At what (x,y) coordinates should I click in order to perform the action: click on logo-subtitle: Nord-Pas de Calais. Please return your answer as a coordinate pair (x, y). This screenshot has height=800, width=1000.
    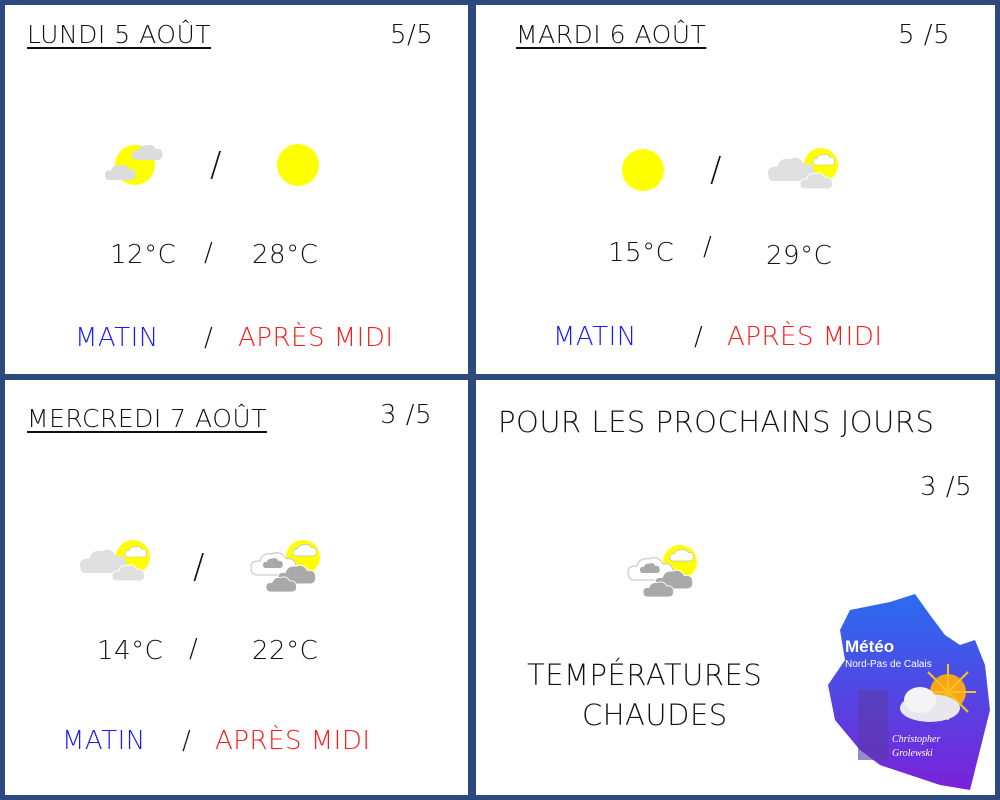
    Looking at the image, I should click on (888, 664).